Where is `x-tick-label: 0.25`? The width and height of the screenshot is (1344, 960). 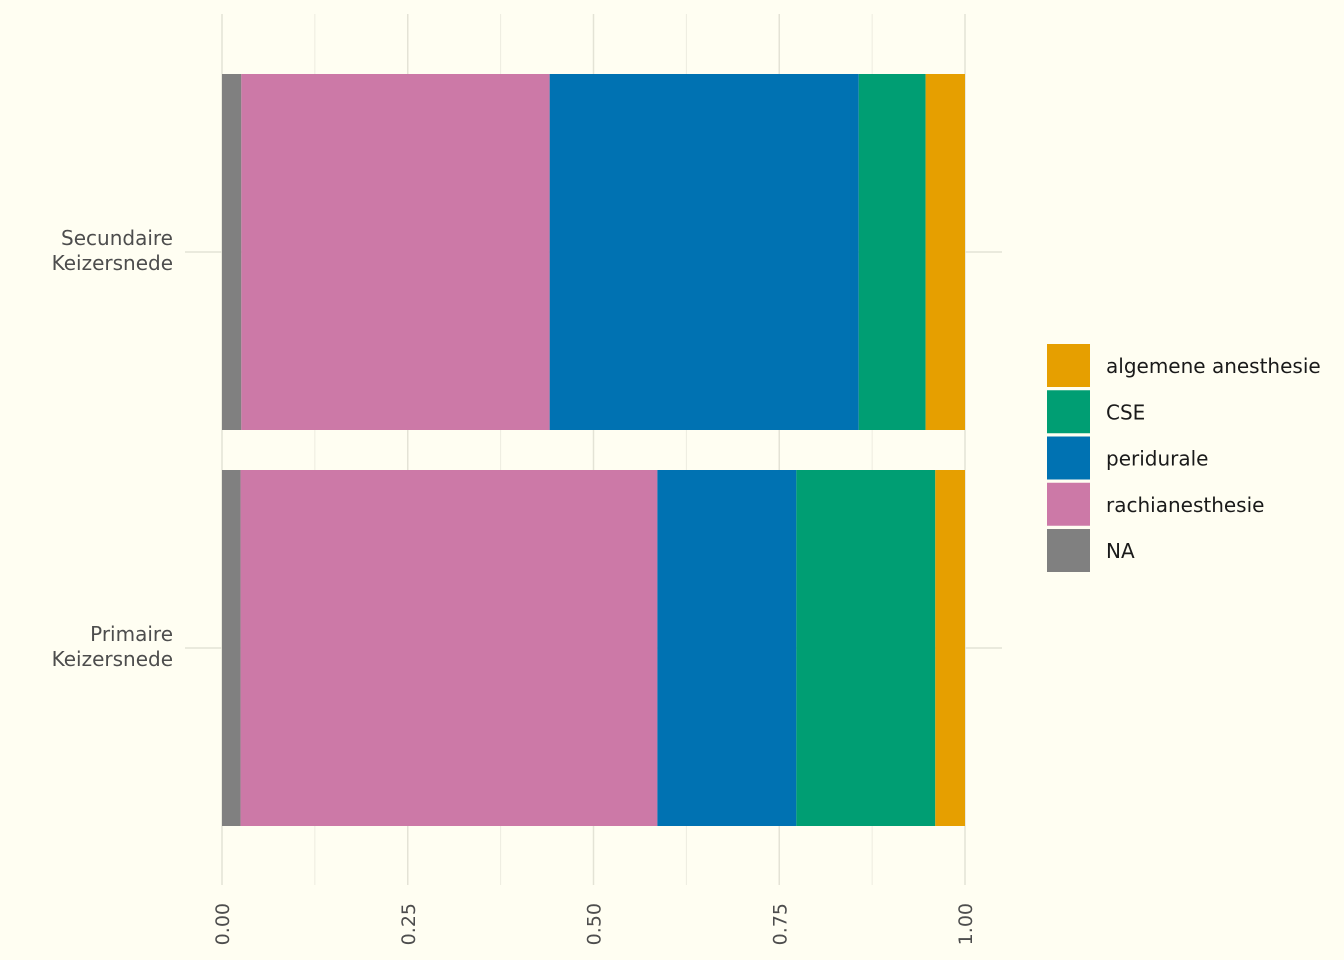
x-tick-label: 0.25 is located at coordinates (409, 924).